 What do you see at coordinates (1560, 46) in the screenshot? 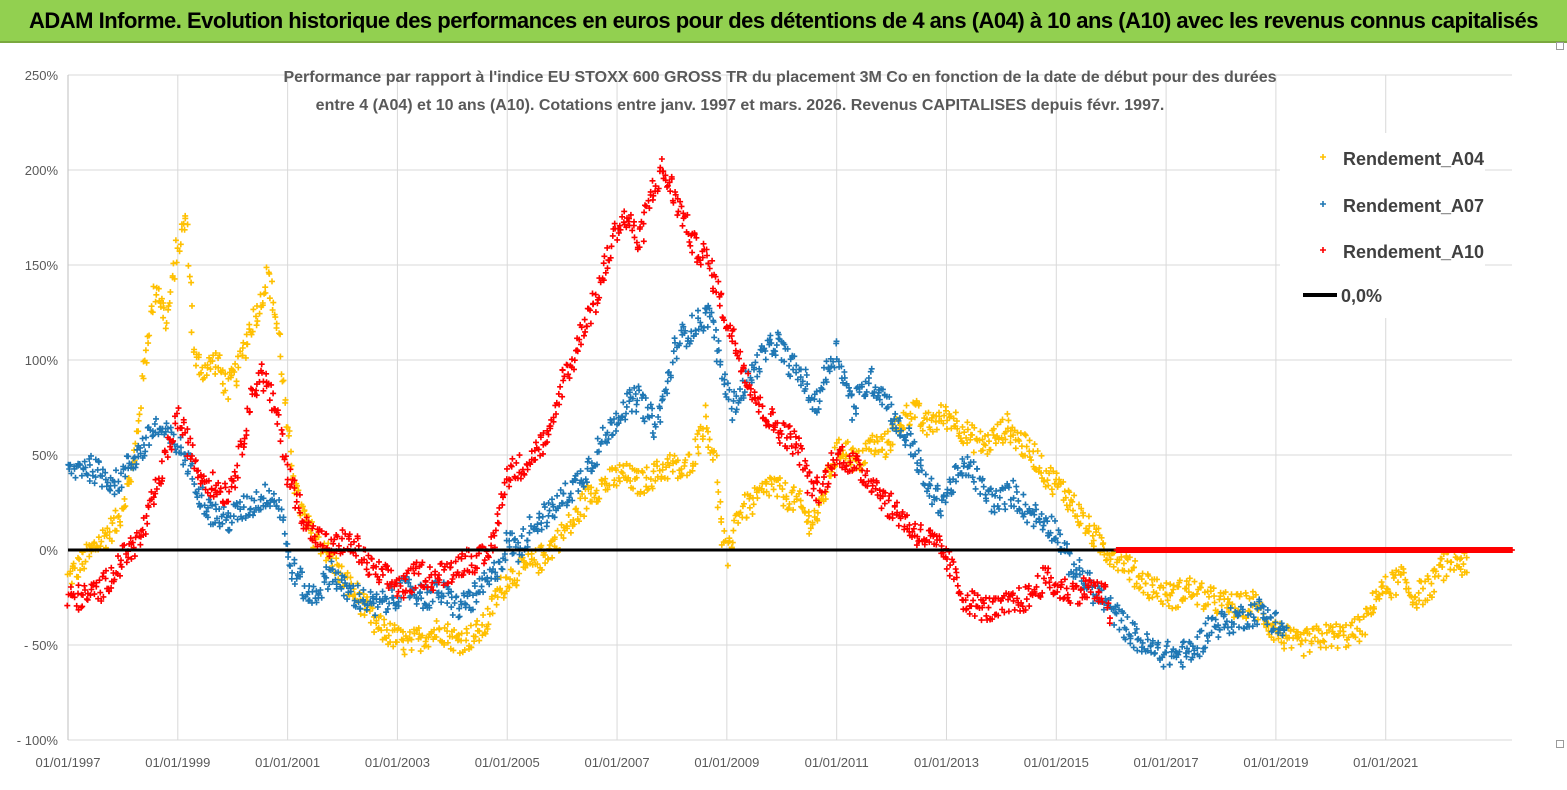
I see `chart-resize-handle-top` at bounding box center [1560, 46].